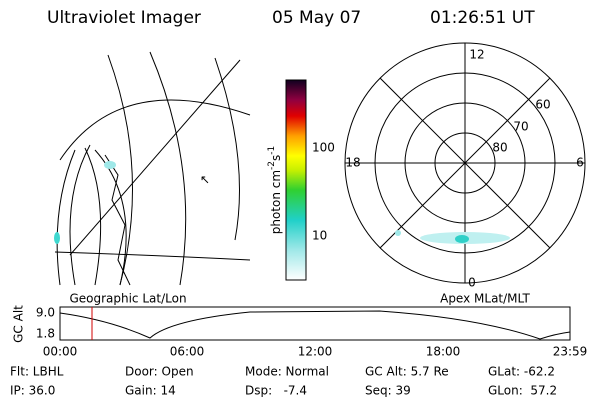 Image resolution: width=600 pixels, height=400 pixels. I want to click on info-field: GLon: 57.2, so click(522, 391).